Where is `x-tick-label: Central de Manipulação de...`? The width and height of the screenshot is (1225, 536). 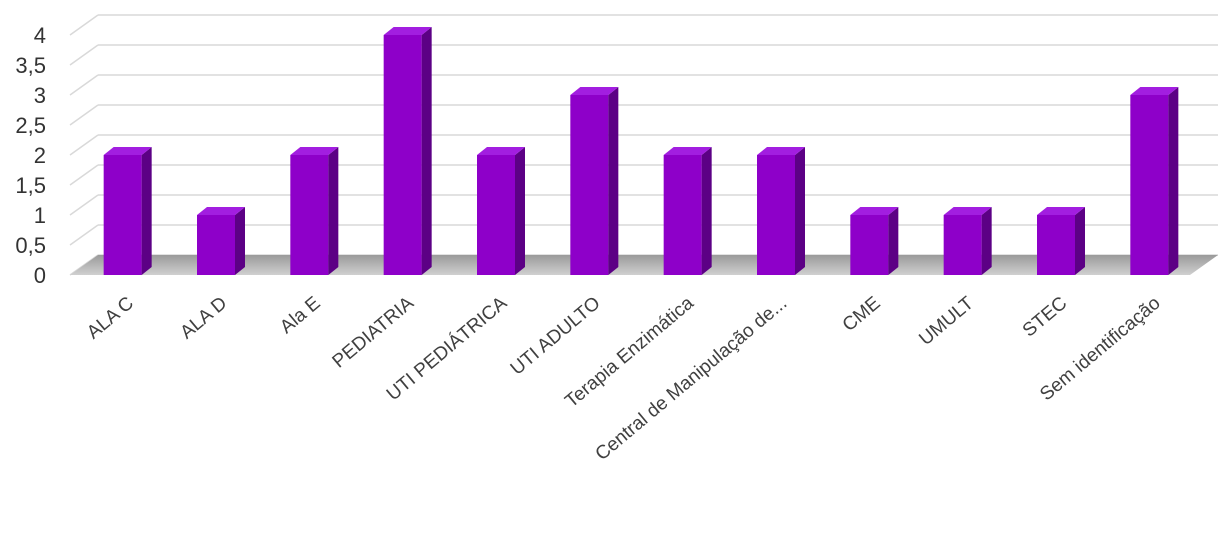
x-tick-label: Central de Manipulação de... is located at coordinates (692, 379).